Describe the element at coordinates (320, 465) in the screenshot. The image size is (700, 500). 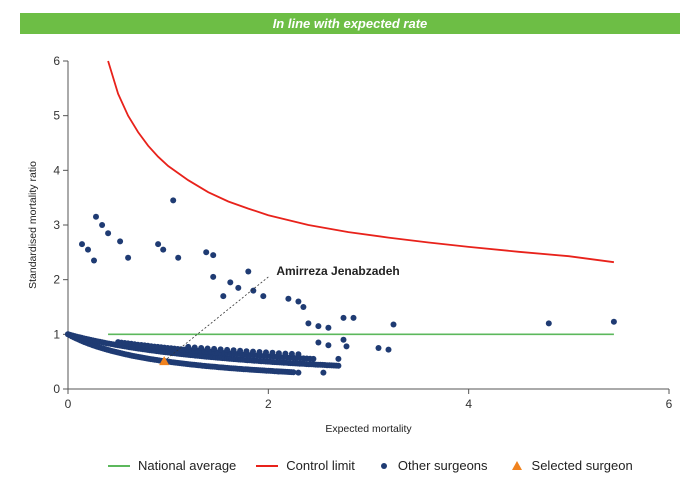
I see `legend-label: Control limit` at that location.